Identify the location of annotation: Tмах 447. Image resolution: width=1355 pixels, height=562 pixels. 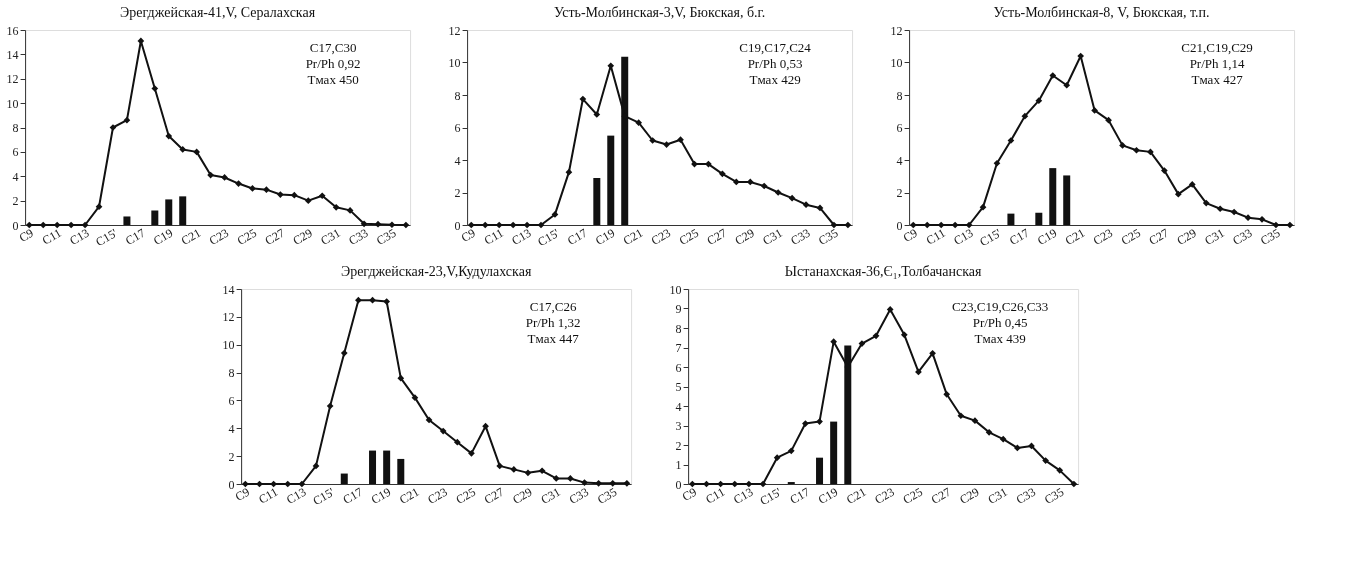
(553, 338).